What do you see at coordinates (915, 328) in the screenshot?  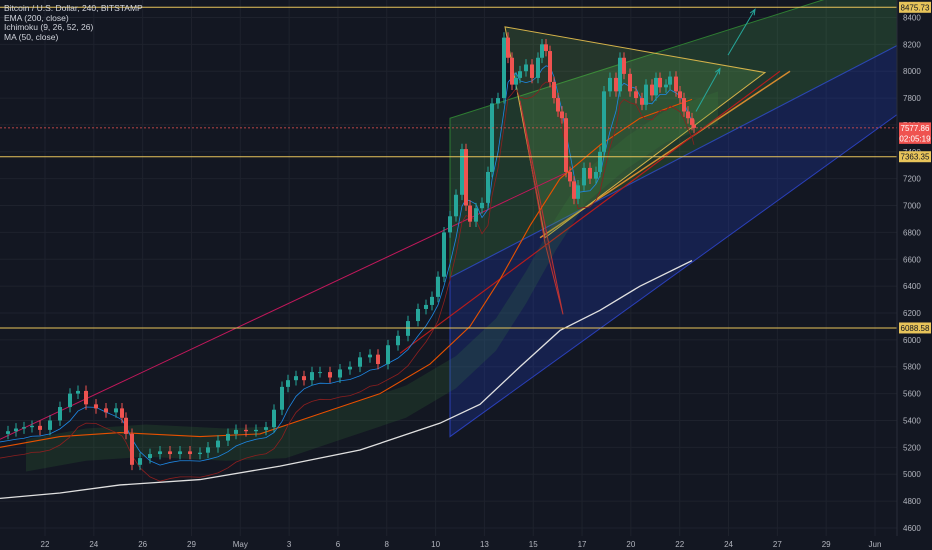 I see `price-label-text: 6088.58` at bounding box center [915, 328].